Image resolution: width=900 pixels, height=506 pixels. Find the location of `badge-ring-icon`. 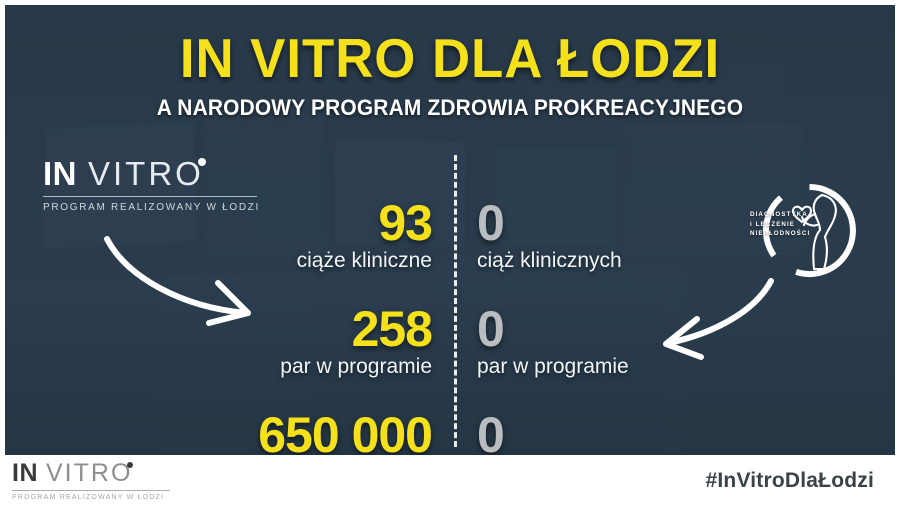

badge-ring-icon is located at coordinates (809, 230).